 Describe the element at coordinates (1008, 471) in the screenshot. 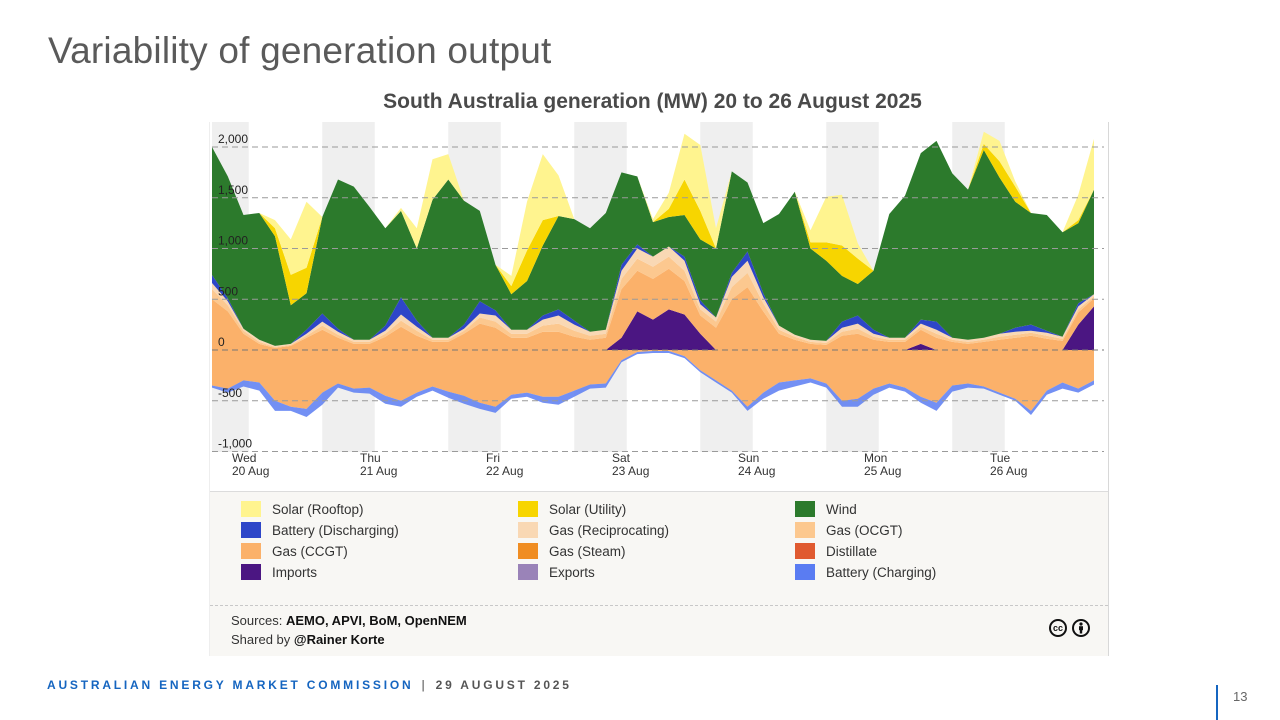

I see `x-tick-date: 26 Aug` at that location.